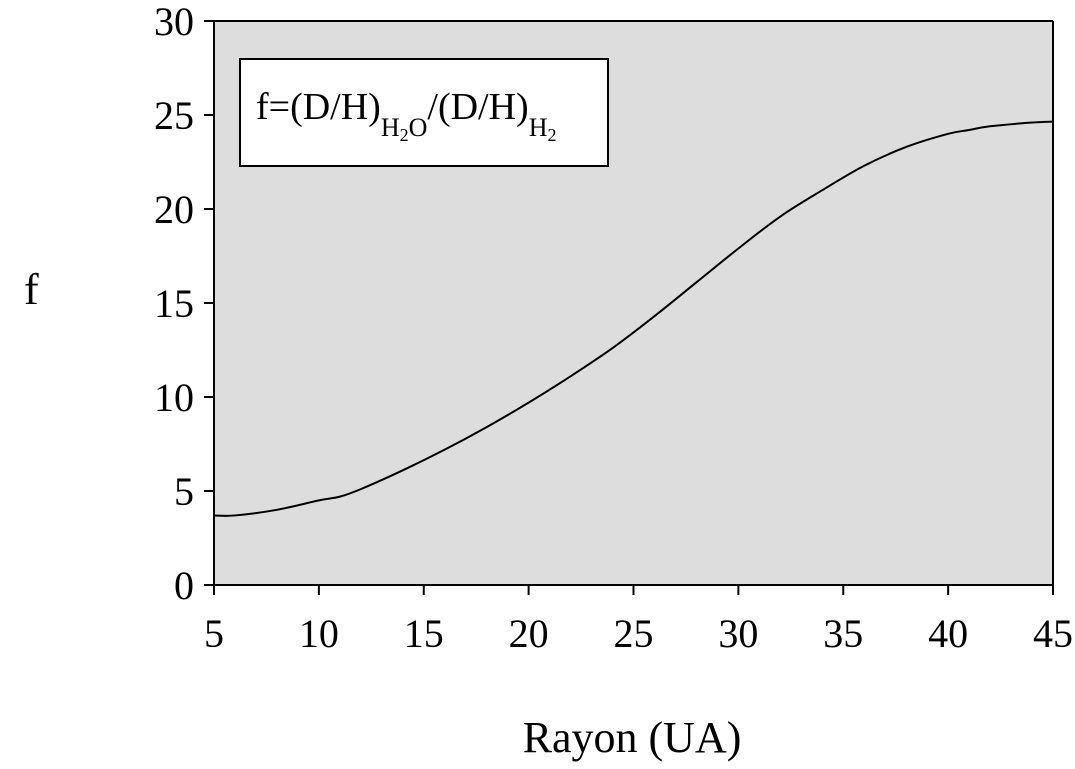  What do you see at coordinates (214, 633) in the screenshot?
I see `x-tick-label: 5` at bounding box center [214, 633].